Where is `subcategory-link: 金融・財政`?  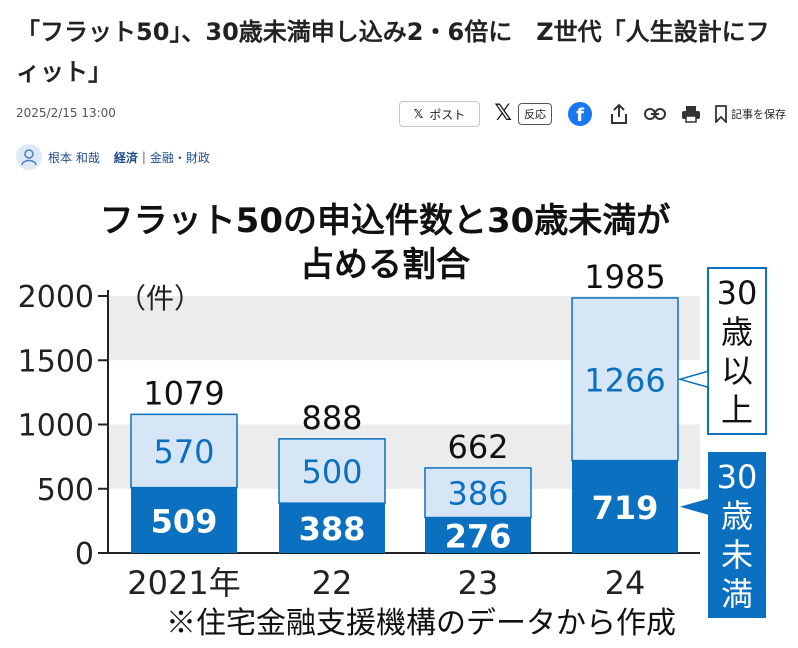
subcategory-link: 金融・財政 is located at coordinates (179, 157).